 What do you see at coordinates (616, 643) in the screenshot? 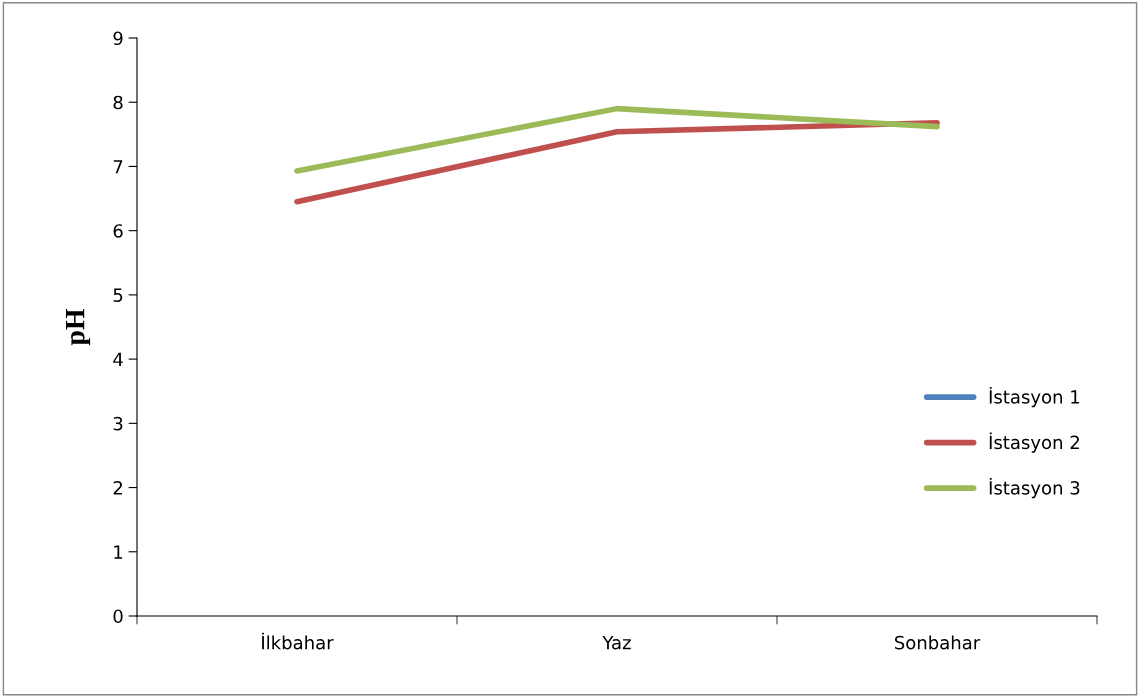
I see `x-tick-label: Yaz` at bounding box center [616, 643].